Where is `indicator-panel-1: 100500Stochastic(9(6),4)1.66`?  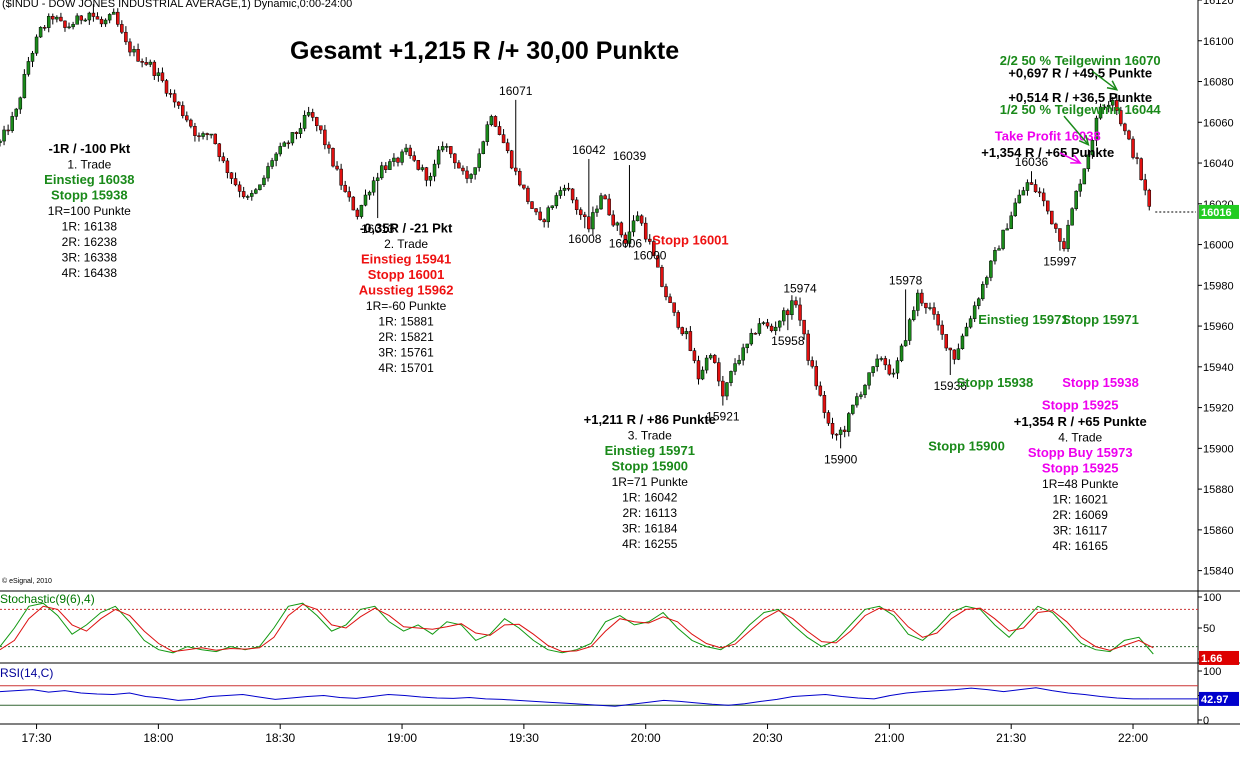 indicator-panel-1: 100500Stochastic(9(6),4)1.66 is located at coordinates (620, 629).